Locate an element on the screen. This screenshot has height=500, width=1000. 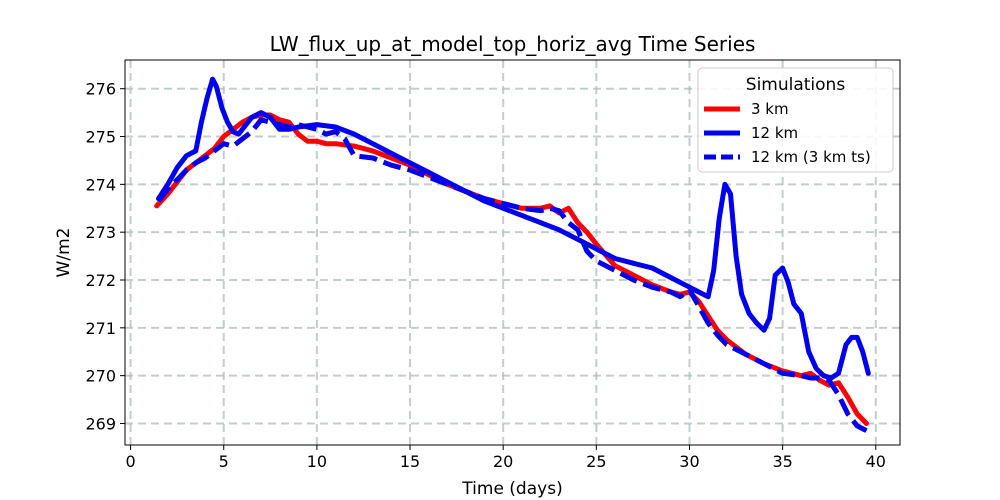
x-tick-label: 20 is located at coordinates (503, 461).